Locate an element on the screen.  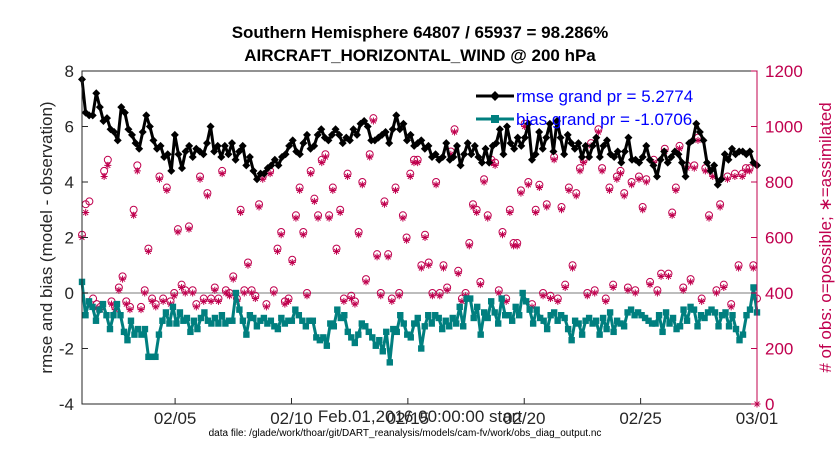
x-axis-label: Feb.01,2016 00:00:00 start is located at coordinates (420, 416).